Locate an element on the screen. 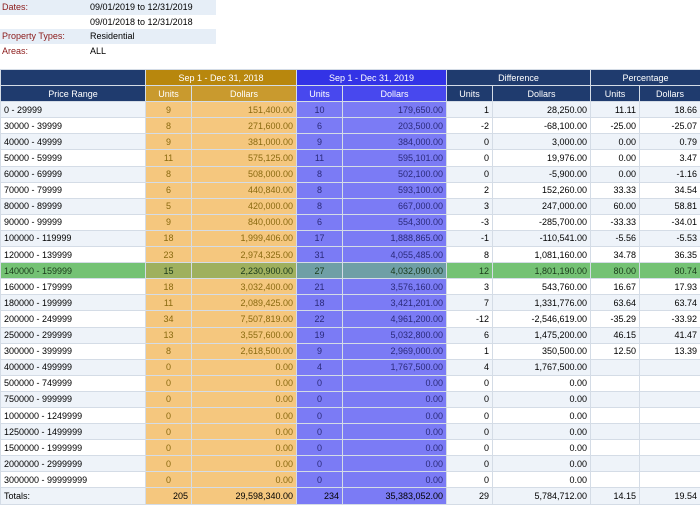 This screenshot has height=505, width=700. totals-pct-units: 14.15 is located at coordinates (615, 496).